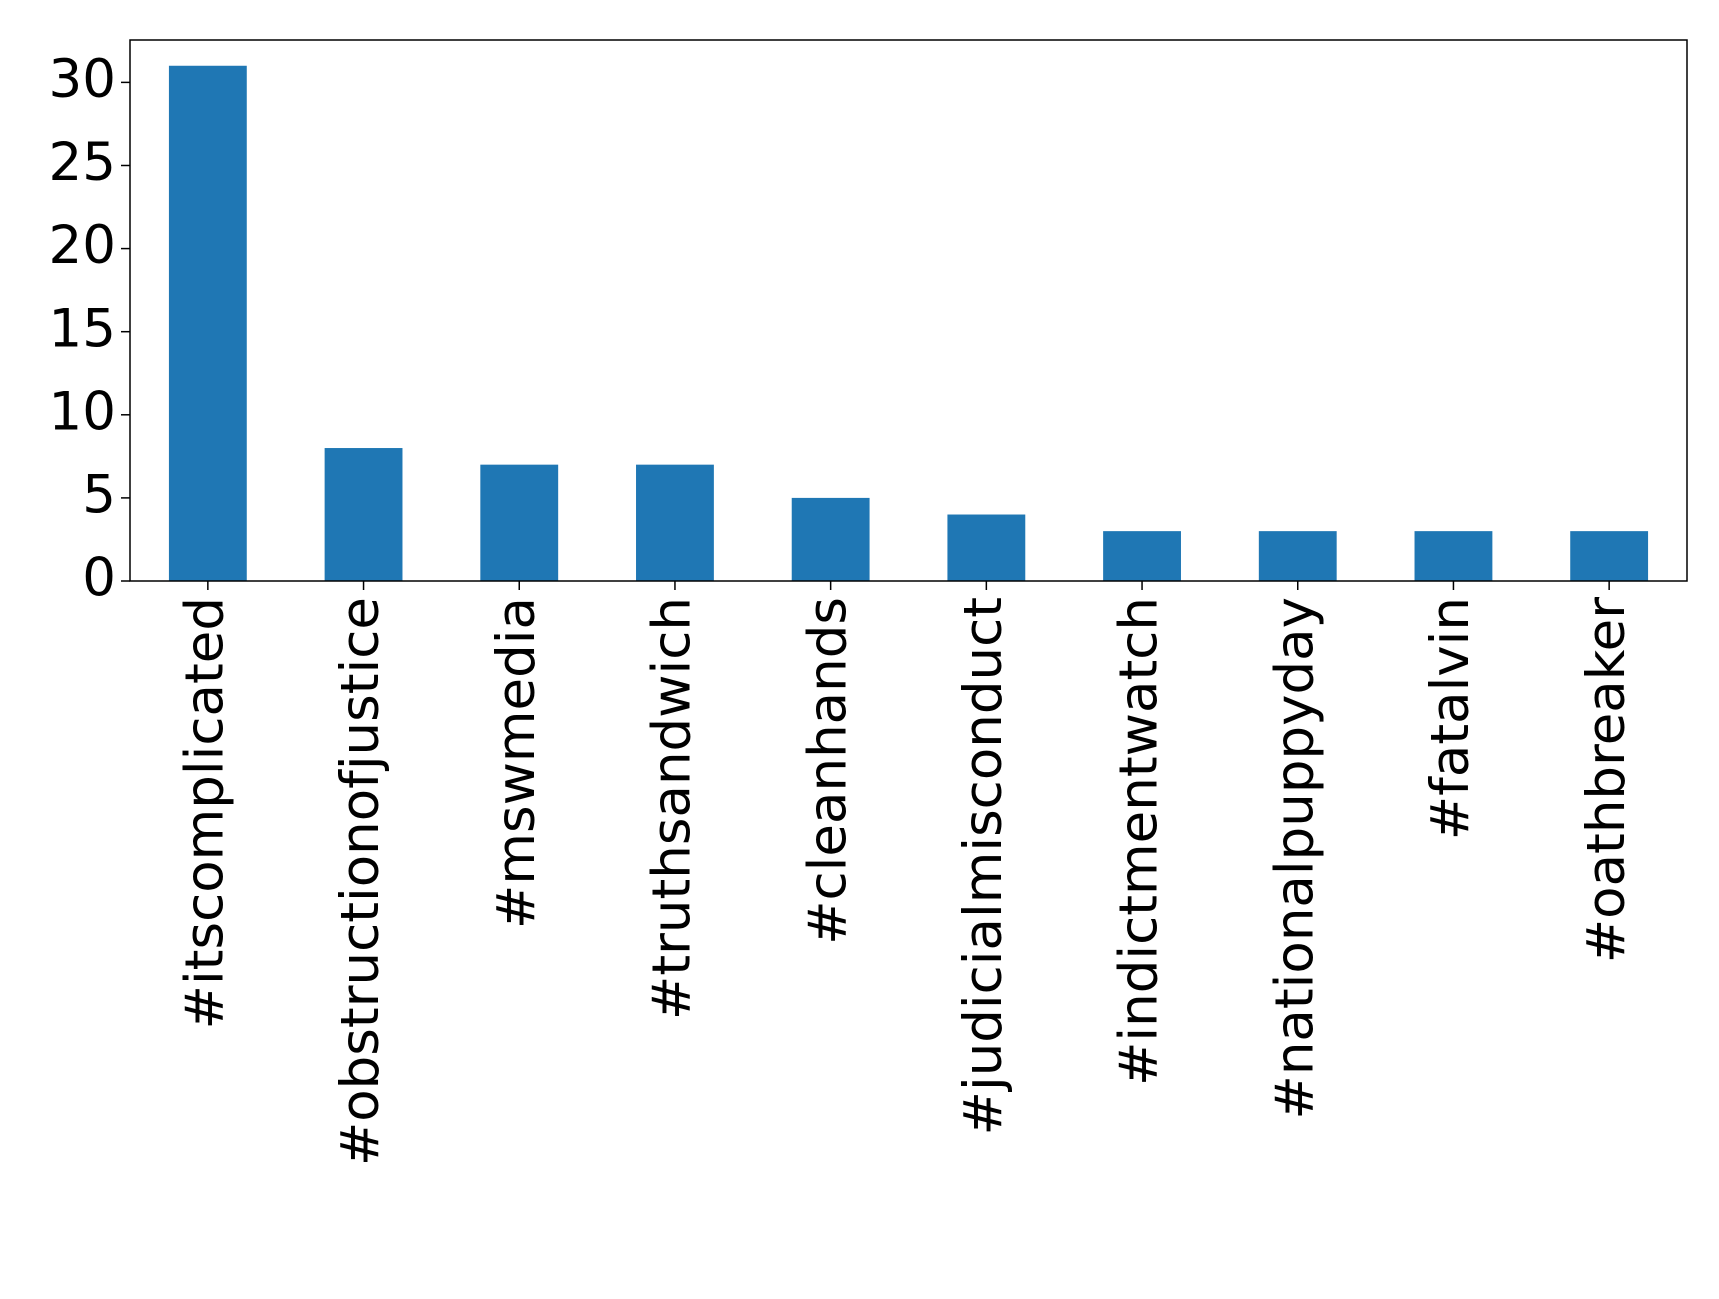 This screenshot has width=1719, height=1299. What do you see at coordinates (82, 411) in the screenshot?
I see `y-tick-label: 10` at bounding box center [82, 411].